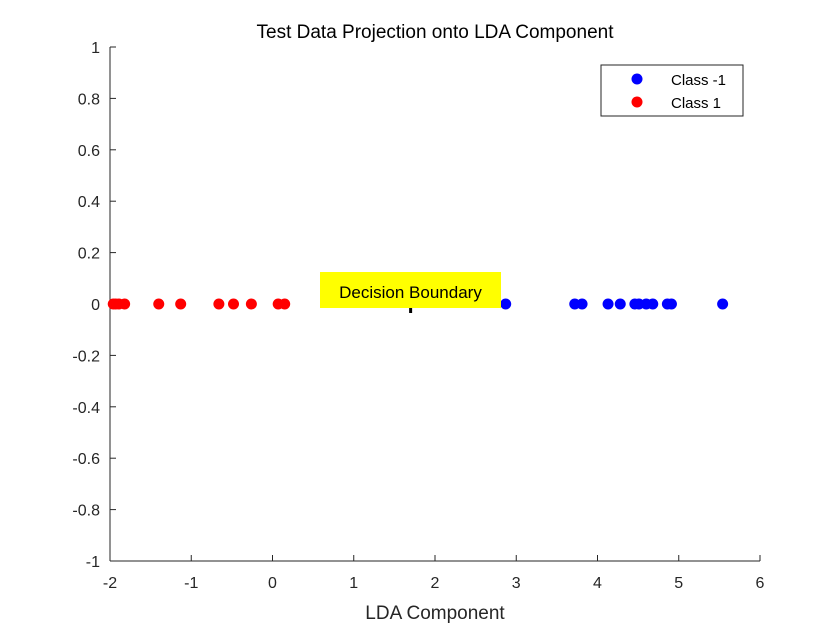 Image resolution: width=840 pixels, height=630 pixels. I want to click on x-axis-title: LDA Component, so click(435, 613).